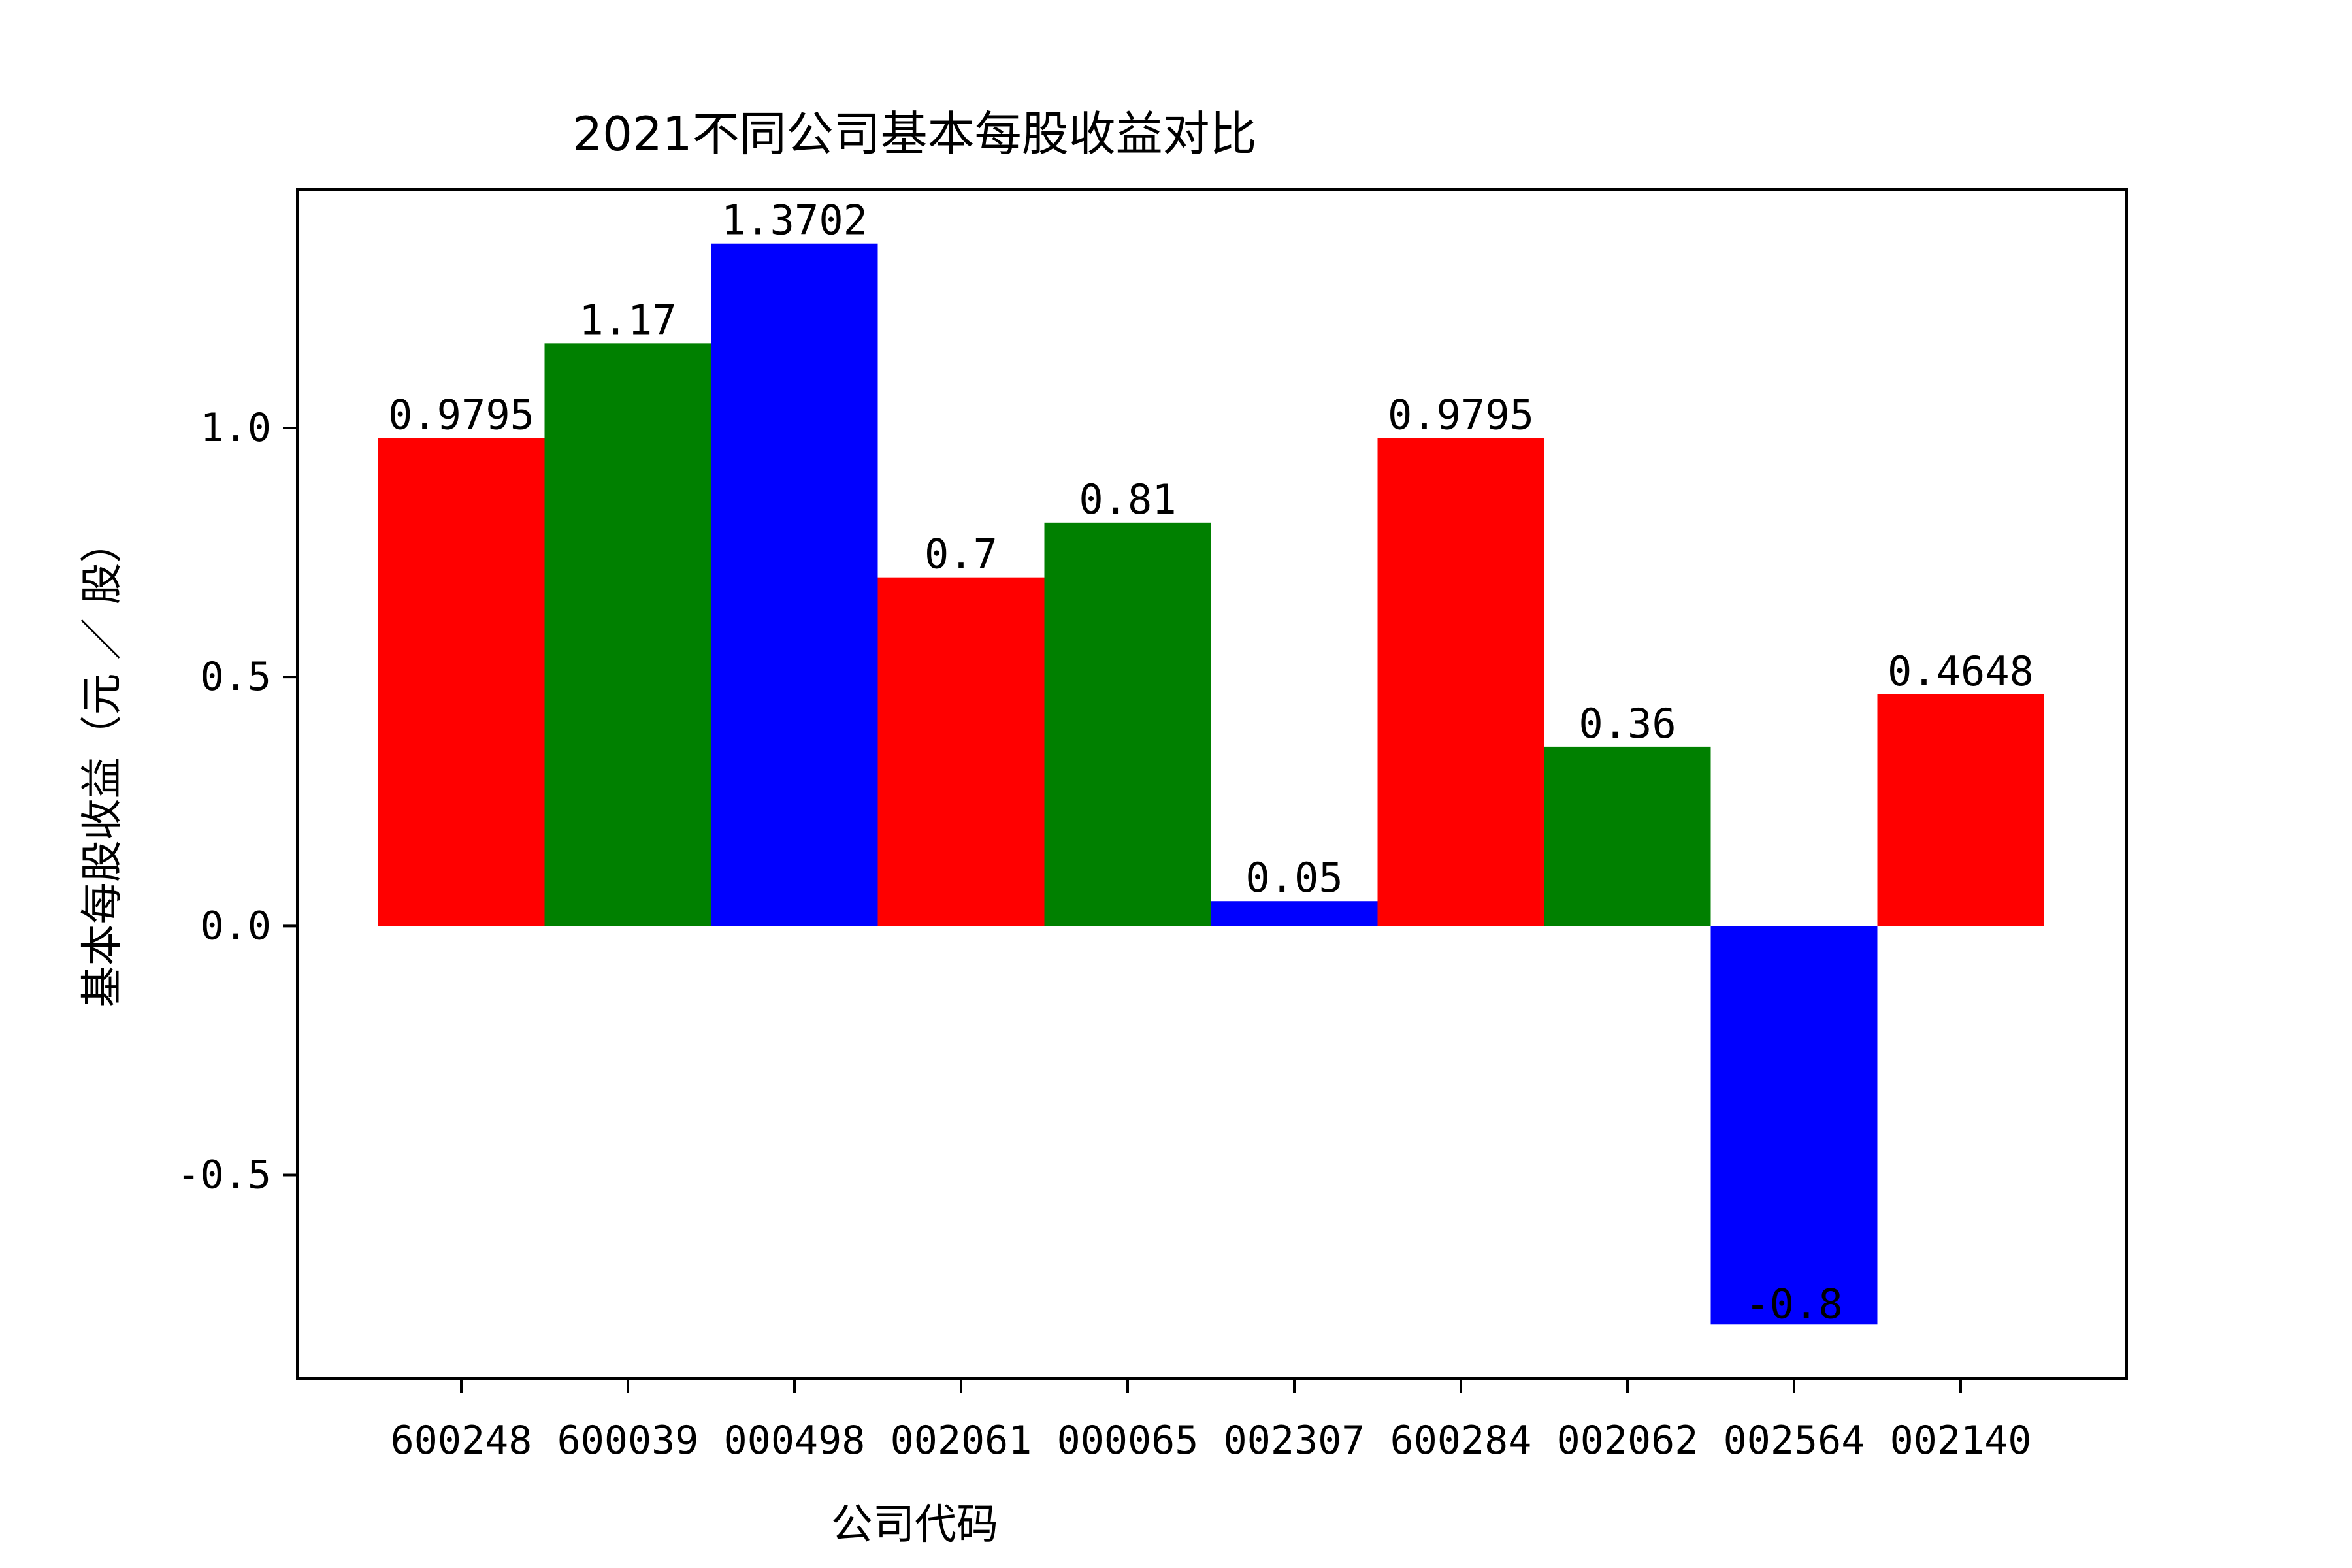  Describe the element at coordinates (236, 926) in the screenshot. I see `y-tick-label: 0.0` at that location.